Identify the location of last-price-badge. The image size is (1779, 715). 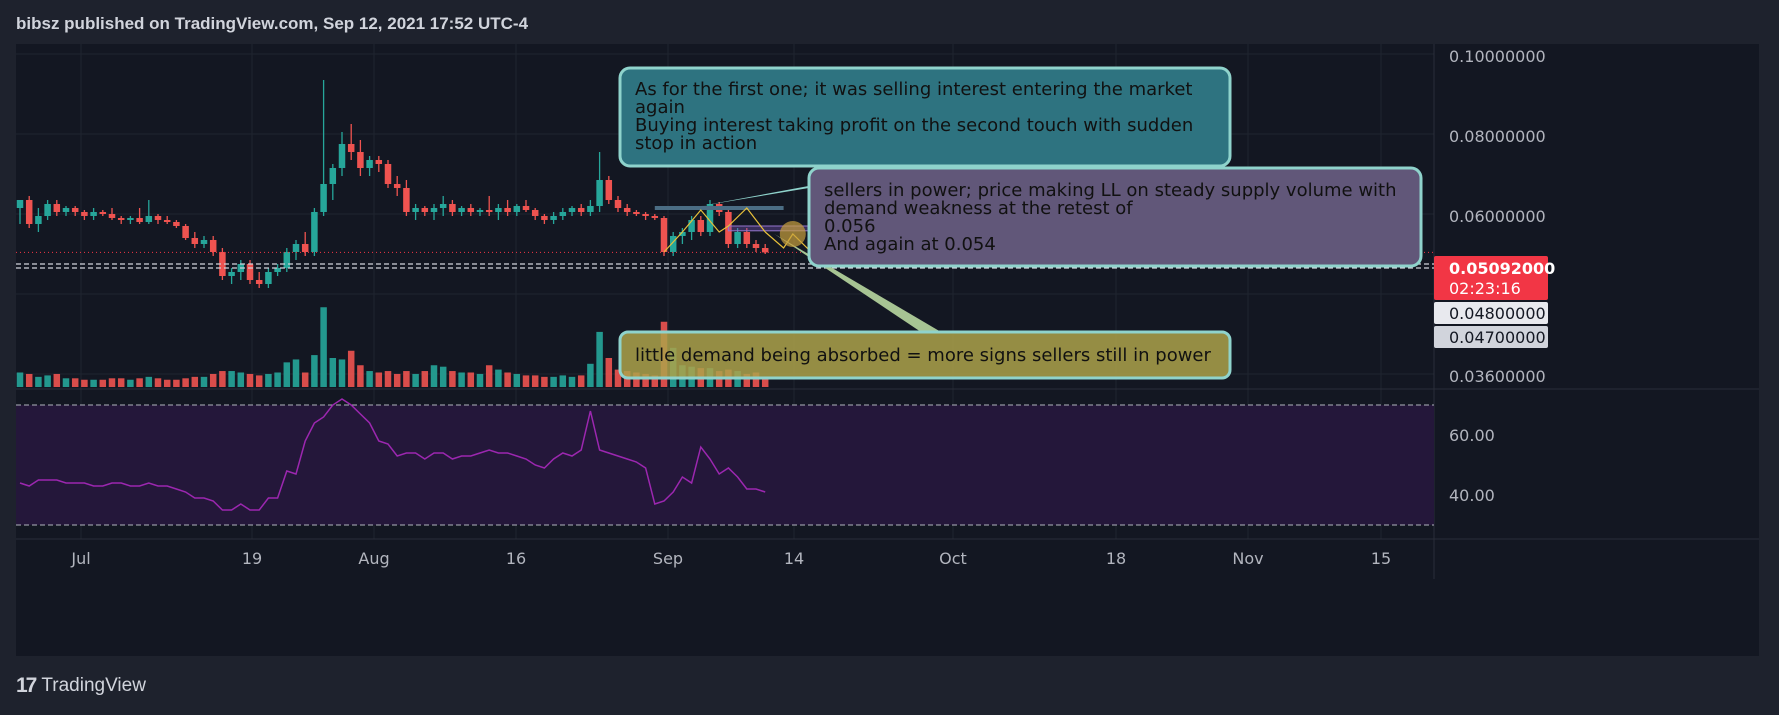
(1491, 278).